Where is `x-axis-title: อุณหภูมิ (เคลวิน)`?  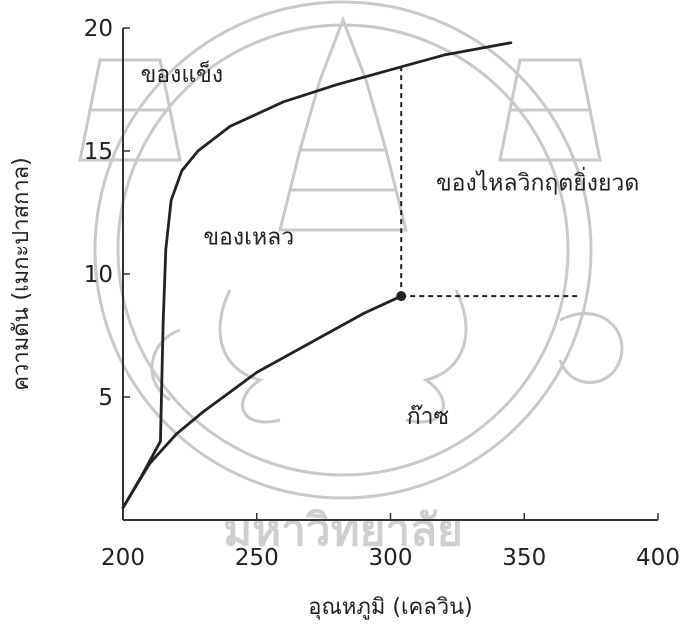 x-axis-title: อุณหภูมิ (เคลวิน) is located at coordinates (390, 607).